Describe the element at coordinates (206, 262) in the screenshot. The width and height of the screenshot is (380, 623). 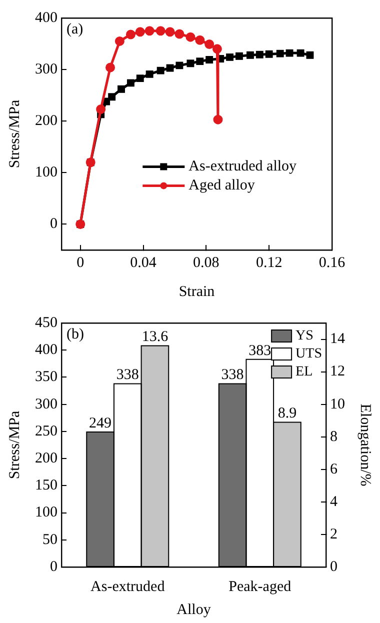
I see `x-tick-label: 0.08` at that location.